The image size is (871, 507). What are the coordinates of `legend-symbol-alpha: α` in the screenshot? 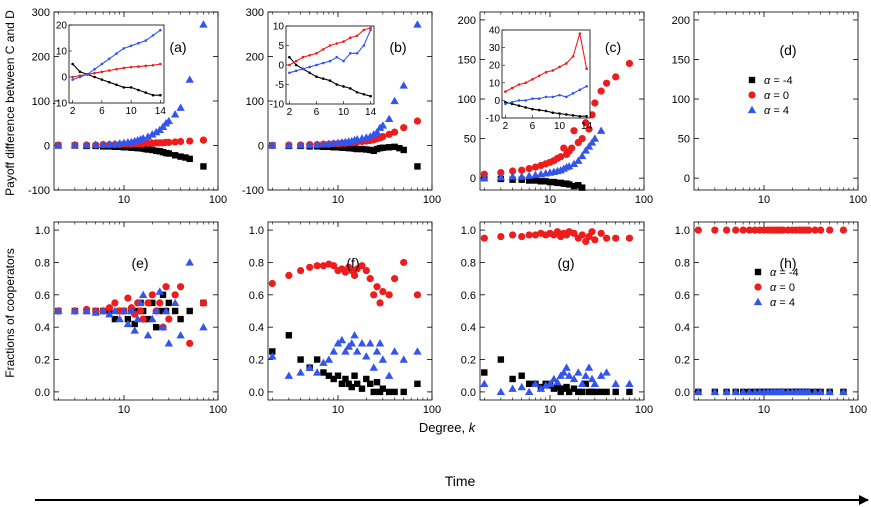 It's located at (767, 96).